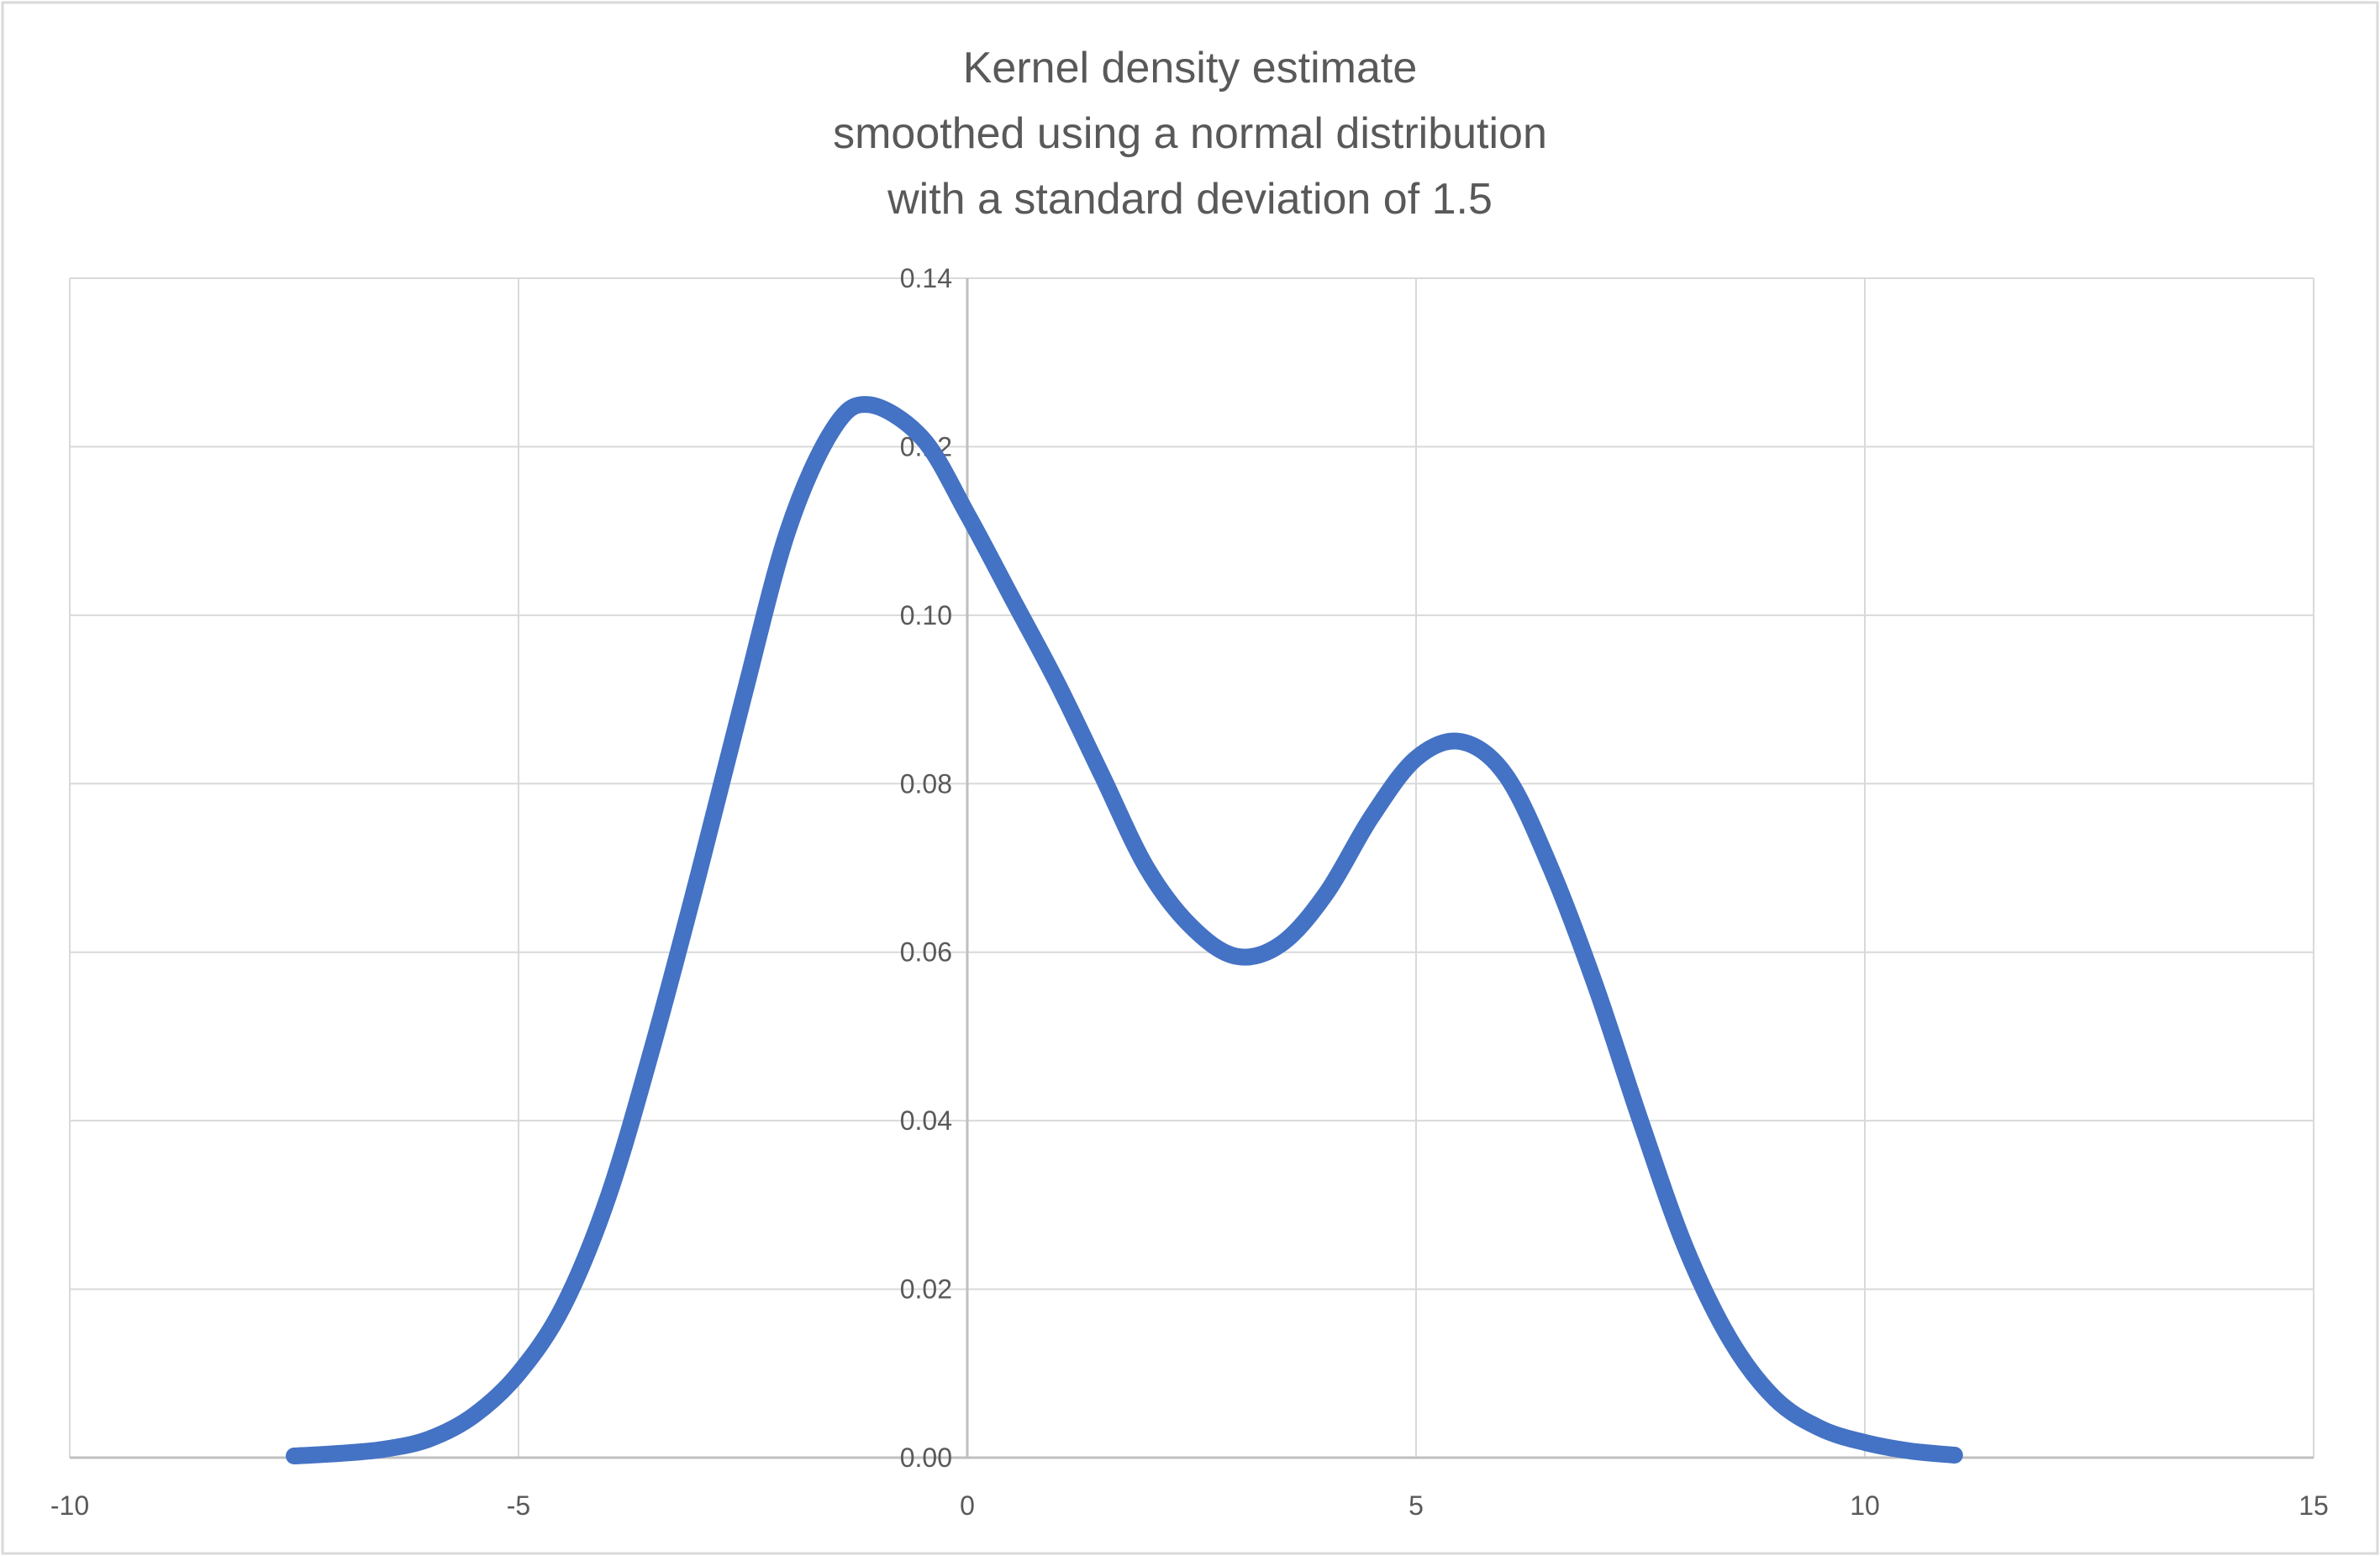 Image resolution: width=2380 pixels, height=1556 pixels. Describe the element at coordinates (926, 278) in the screenshot. I see `y-tick-label: 0.14` at that location.